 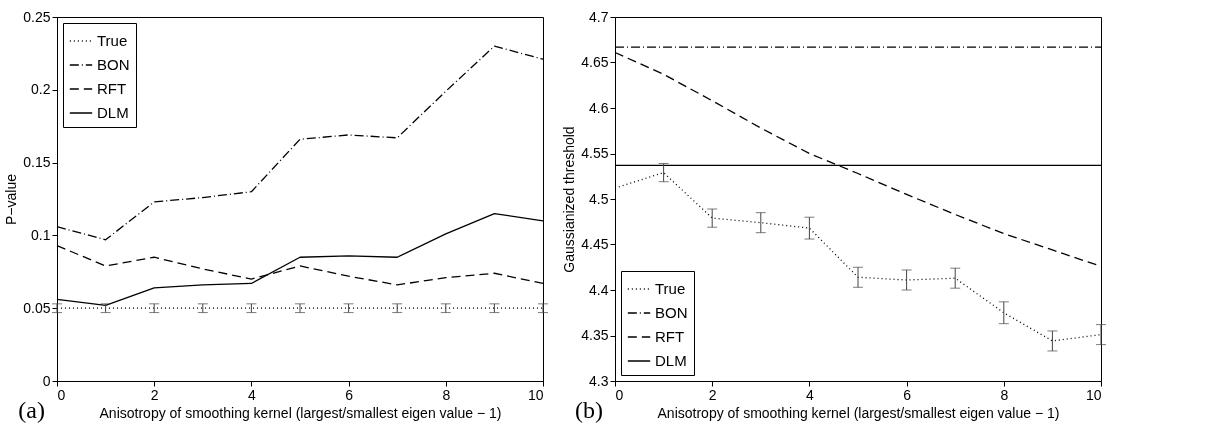 I want to click on y-tick-label: 4.45, so click(x=595, y=244).